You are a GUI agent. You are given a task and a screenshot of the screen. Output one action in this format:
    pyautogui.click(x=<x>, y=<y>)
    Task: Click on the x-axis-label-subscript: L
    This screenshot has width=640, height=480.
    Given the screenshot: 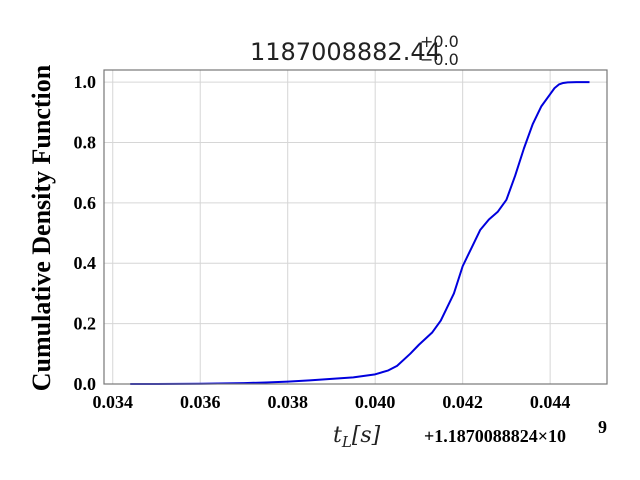 What is the action you would take?
    pyautogui.click(x=346, y=442)
    